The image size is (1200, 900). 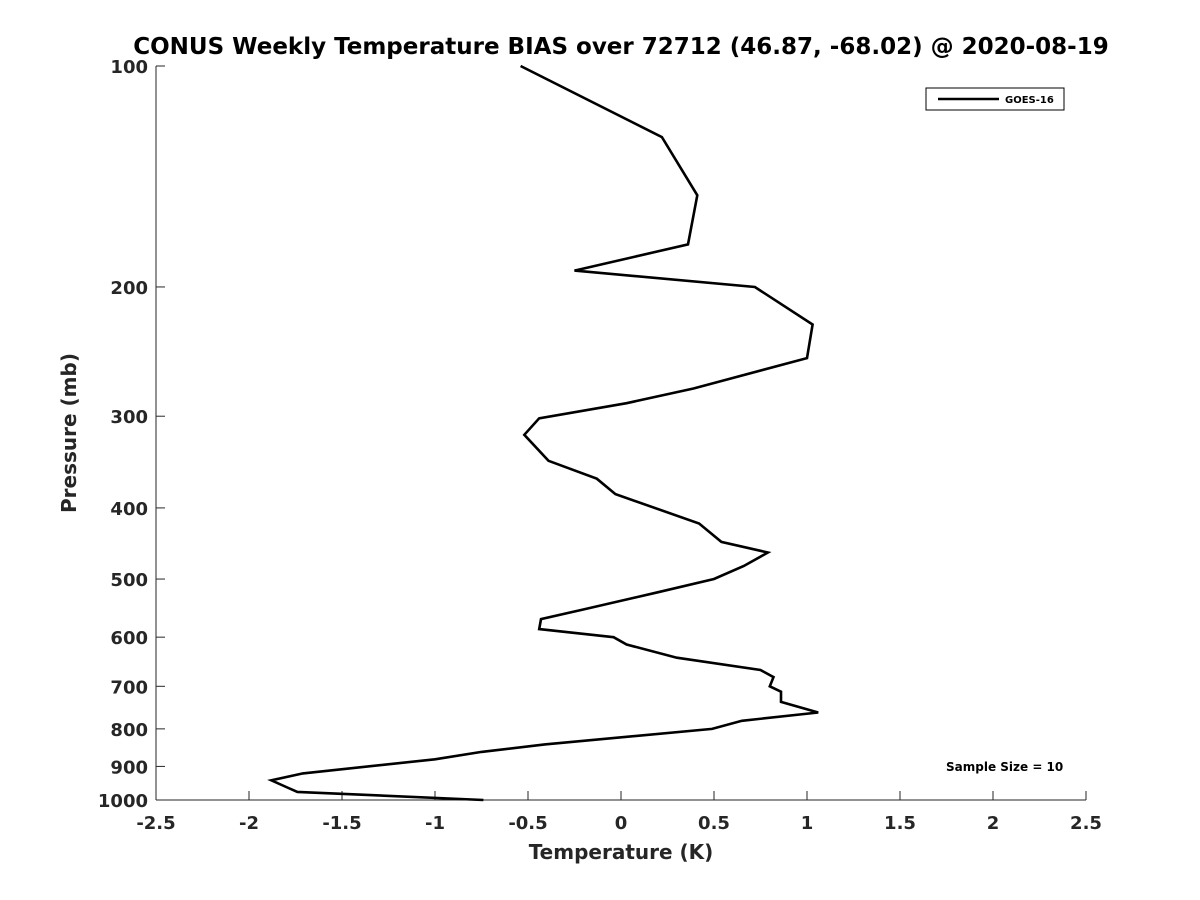 What do you see at coordinates (129, 509) in the screenshot?
I see `y-tick-label: 400` at bounding box center [129, 509].